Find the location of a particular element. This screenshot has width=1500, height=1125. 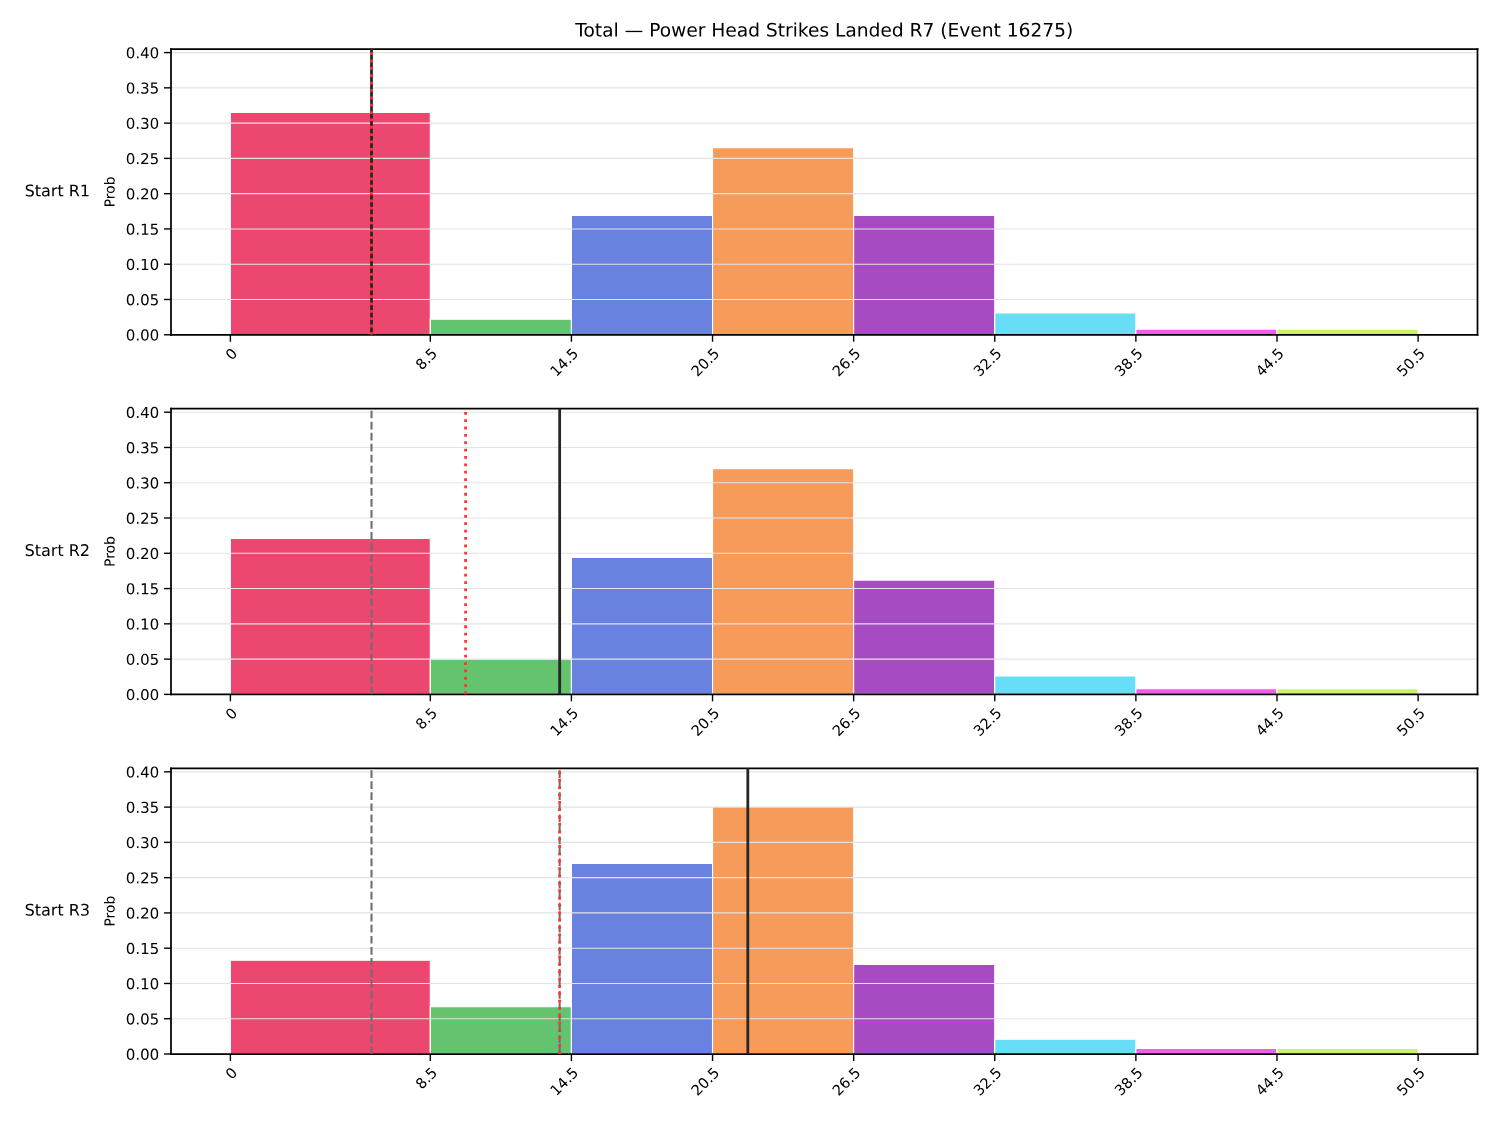

chart-title: Total — Power Head Strikes Landed R7 (Event 16275) is located at coordinates (823, 30).